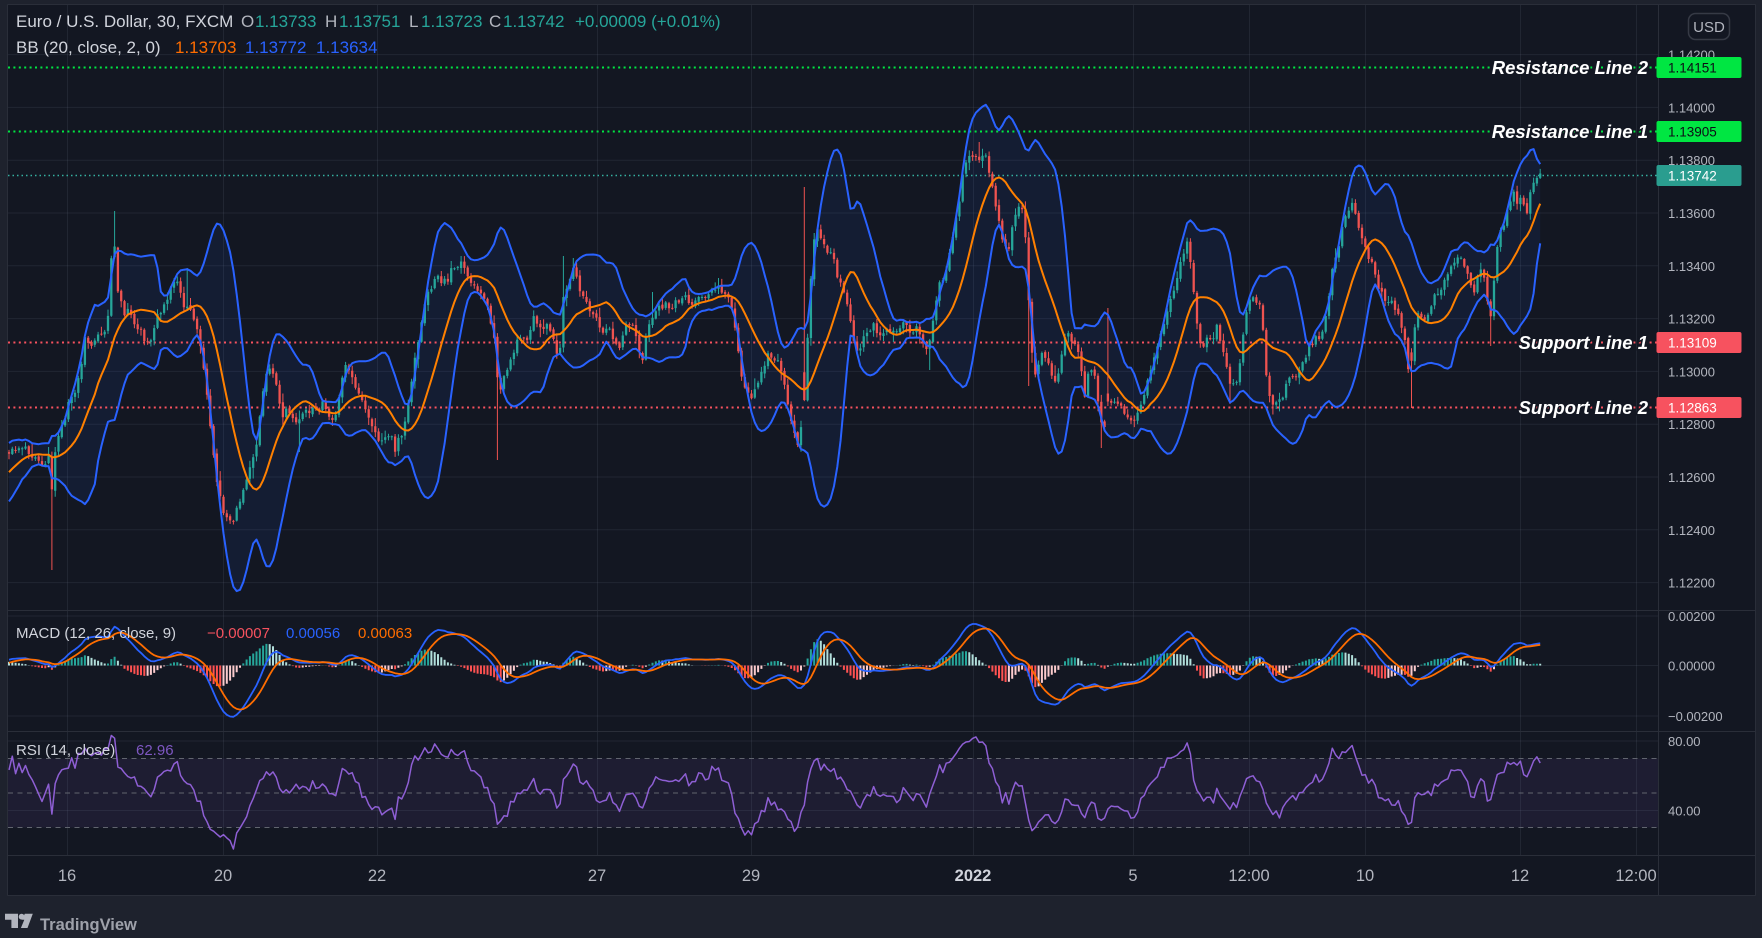 This screenshot has height=938, width=1762. Describe the element at coordinates (1584, 407) in the screenshot. I see `svg-text: Support Line 2` at that location.